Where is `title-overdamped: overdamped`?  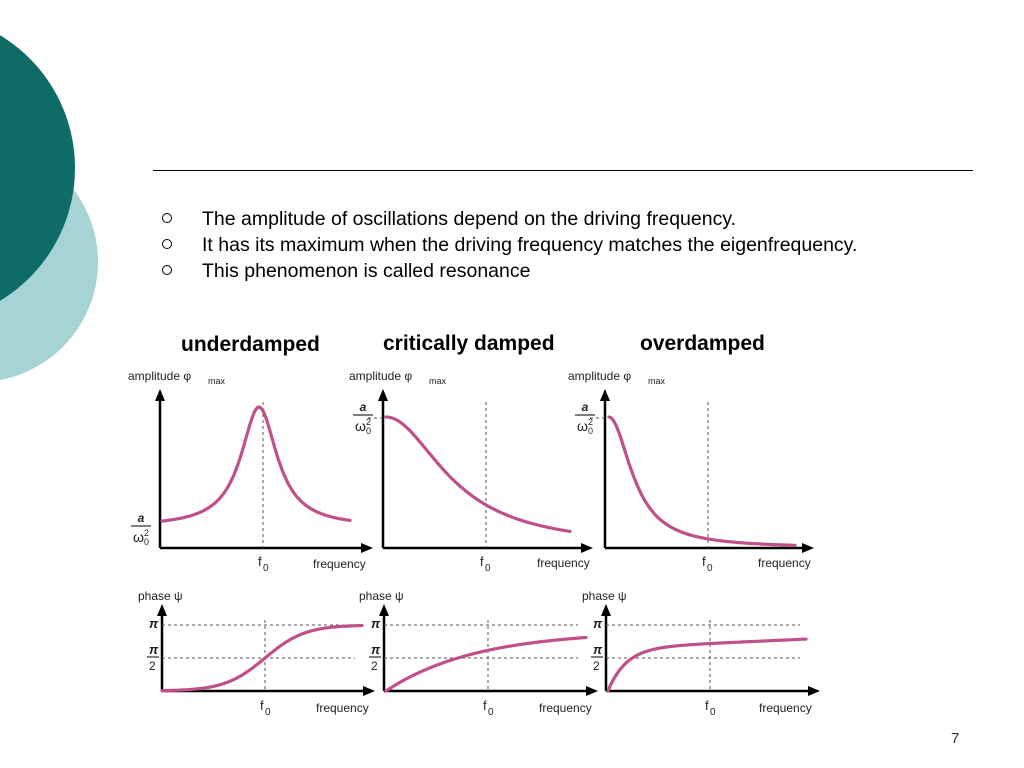
title-overdamped: overdamped is located at coordinates (702, 343).